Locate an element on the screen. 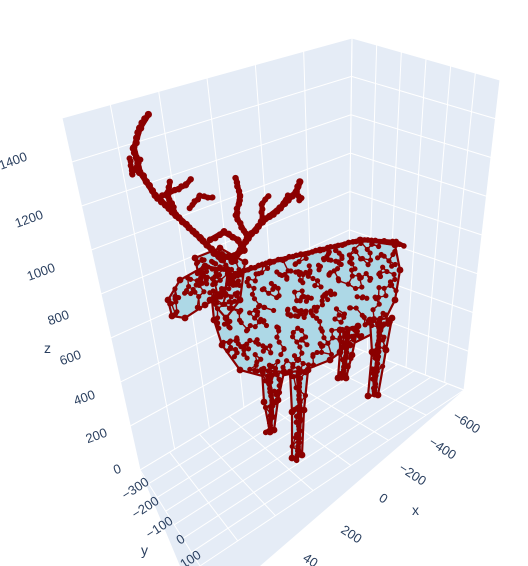 The width and height of the screenshot is (528, 566). y-axis-title: y is located at coordinates (144, 550).